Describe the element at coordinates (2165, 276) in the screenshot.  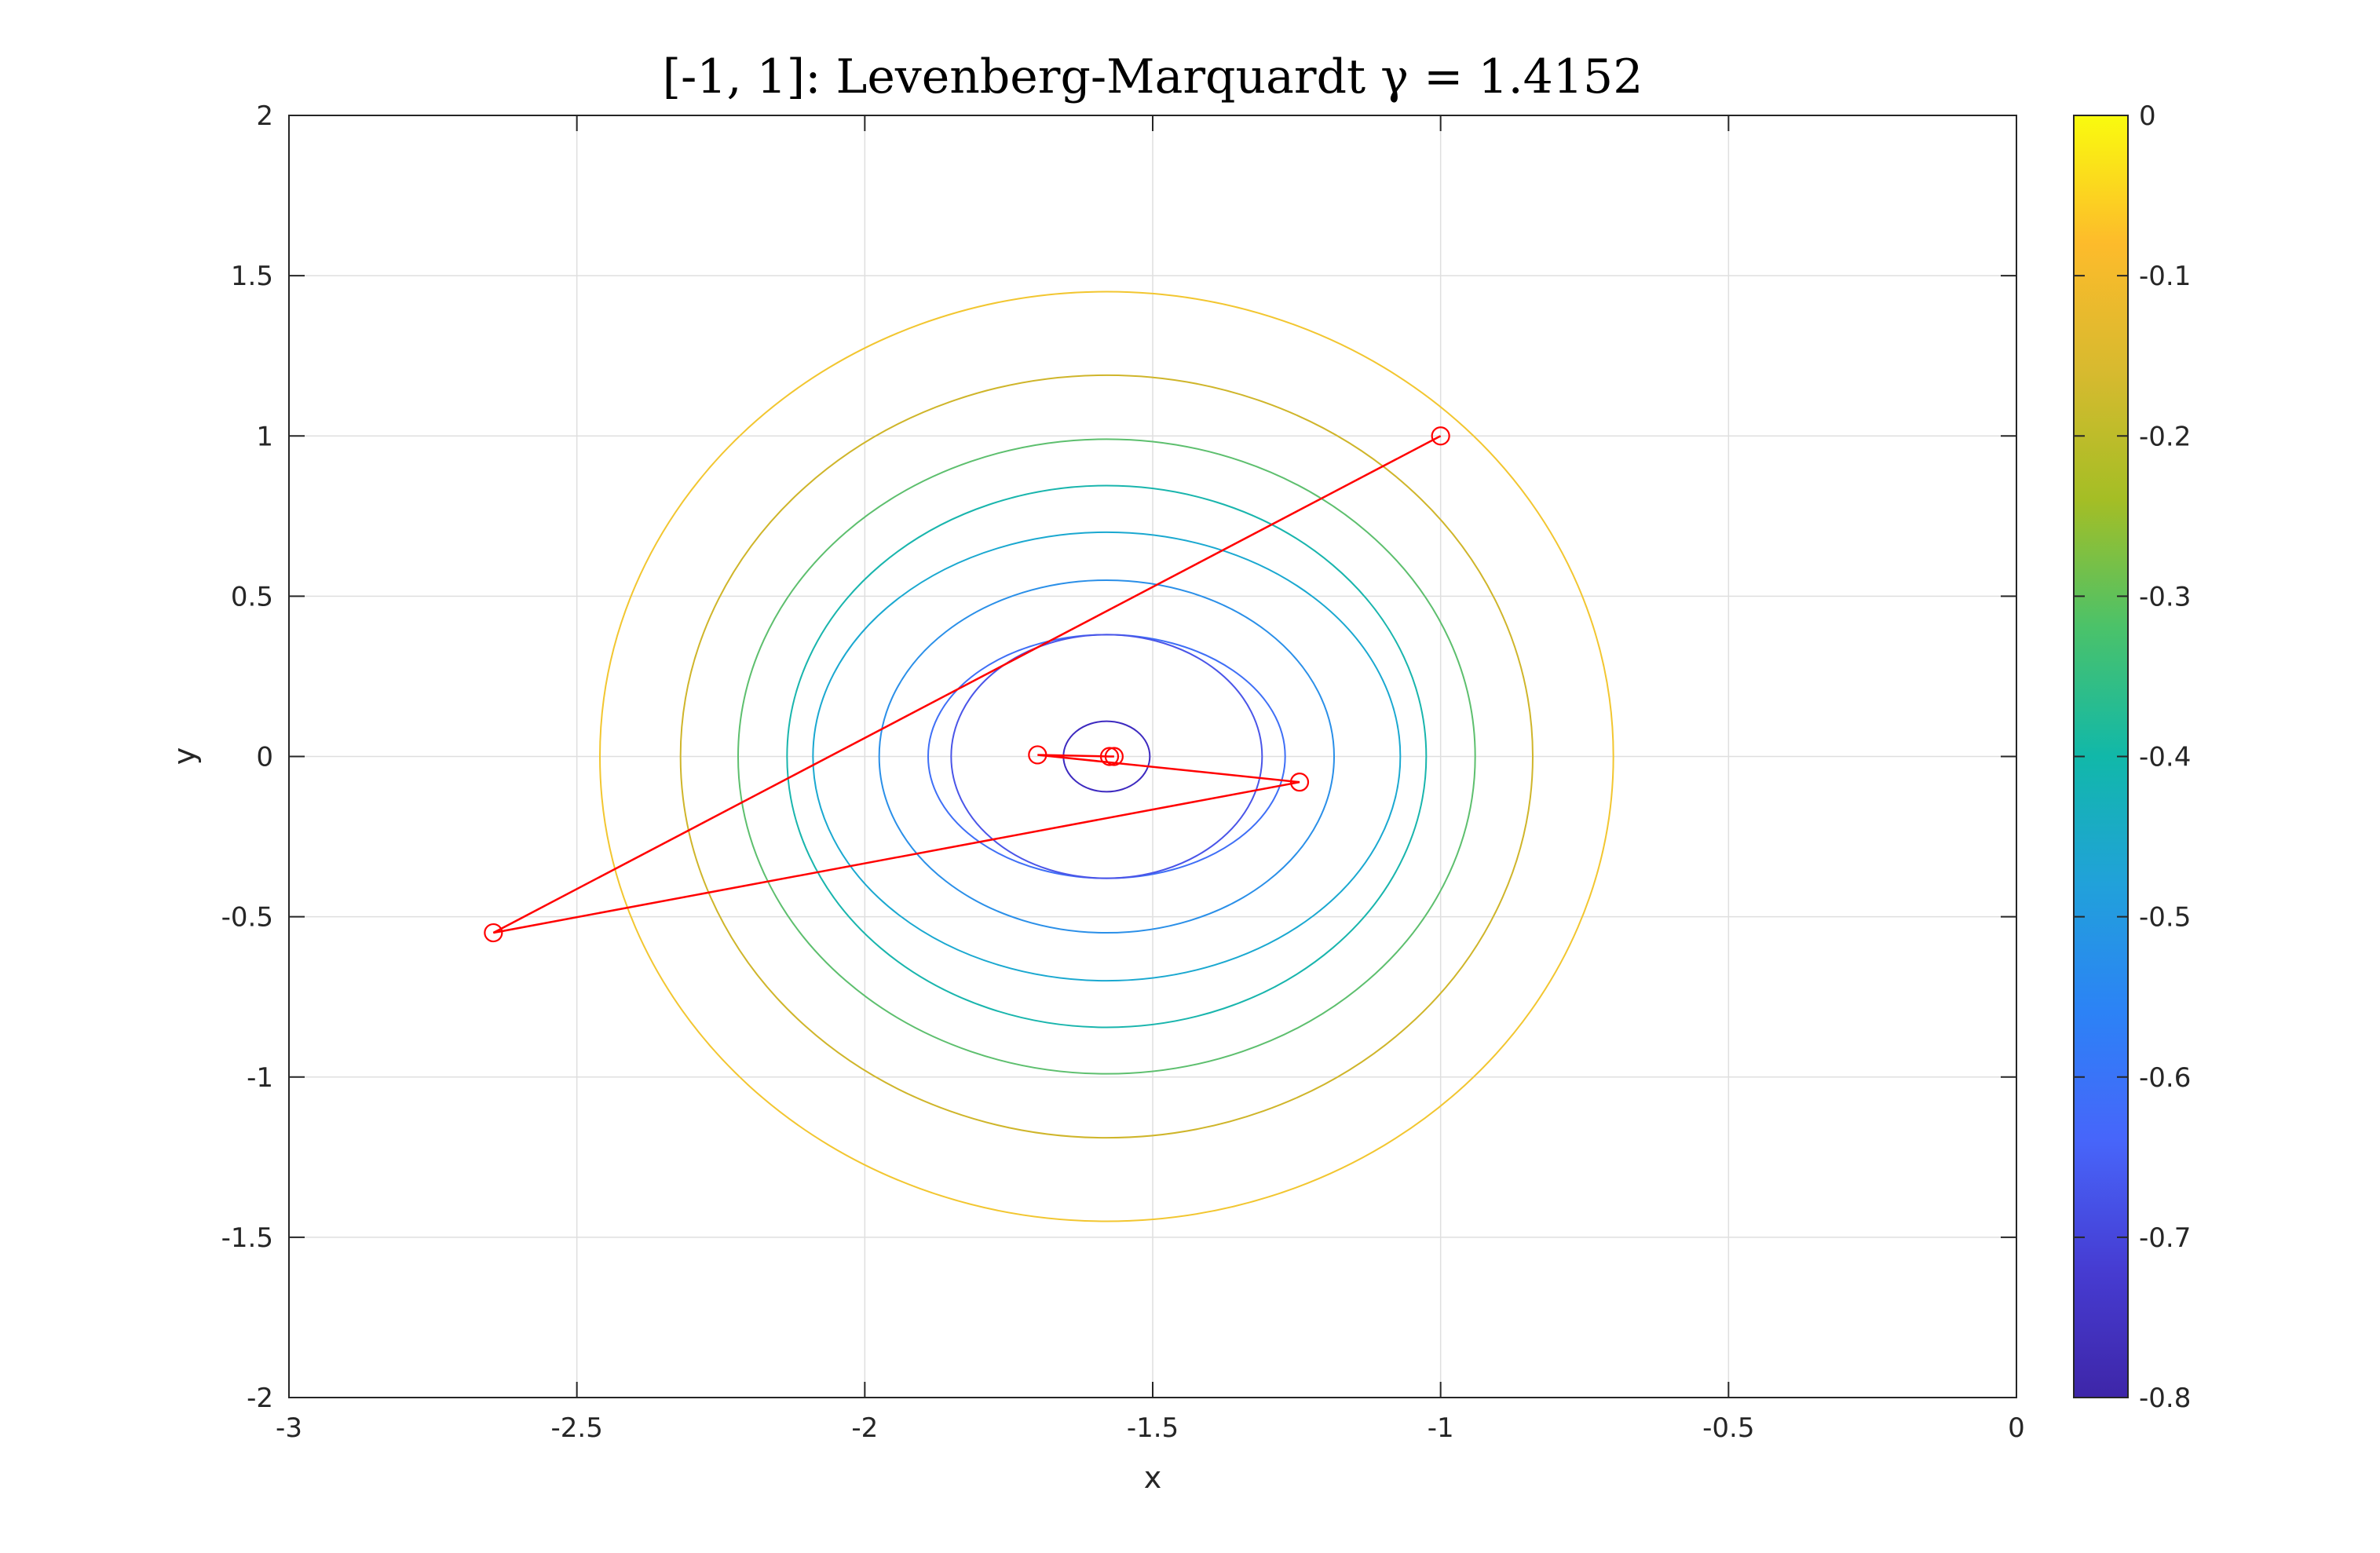
I see `colorbar-tick-label: -0.1` at that location.